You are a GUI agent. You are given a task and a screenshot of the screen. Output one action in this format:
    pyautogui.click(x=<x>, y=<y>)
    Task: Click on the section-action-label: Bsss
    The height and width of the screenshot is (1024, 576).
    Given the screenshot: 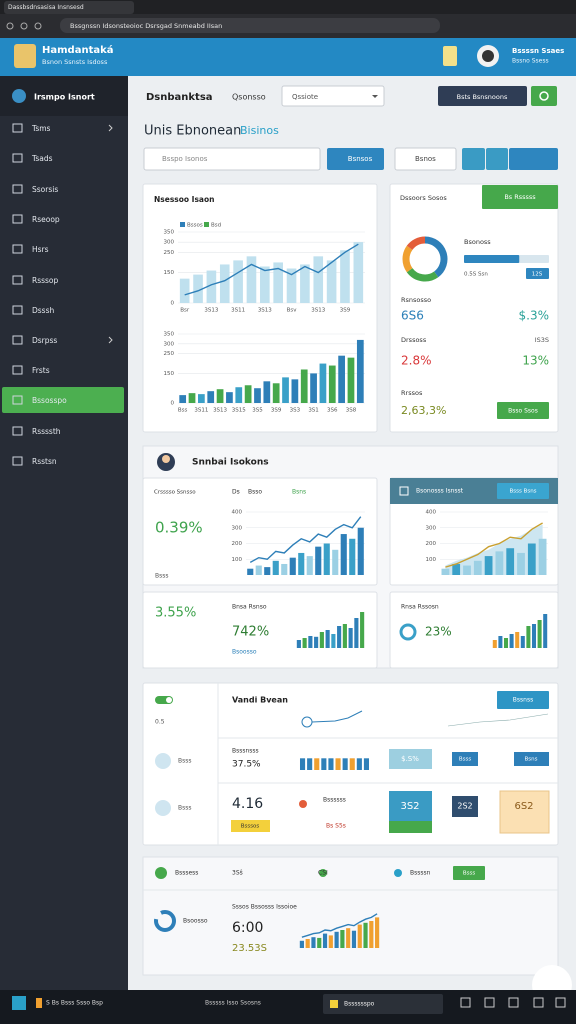 What is the action you would take?
    pyautogui.click(x=469, y=874)
    